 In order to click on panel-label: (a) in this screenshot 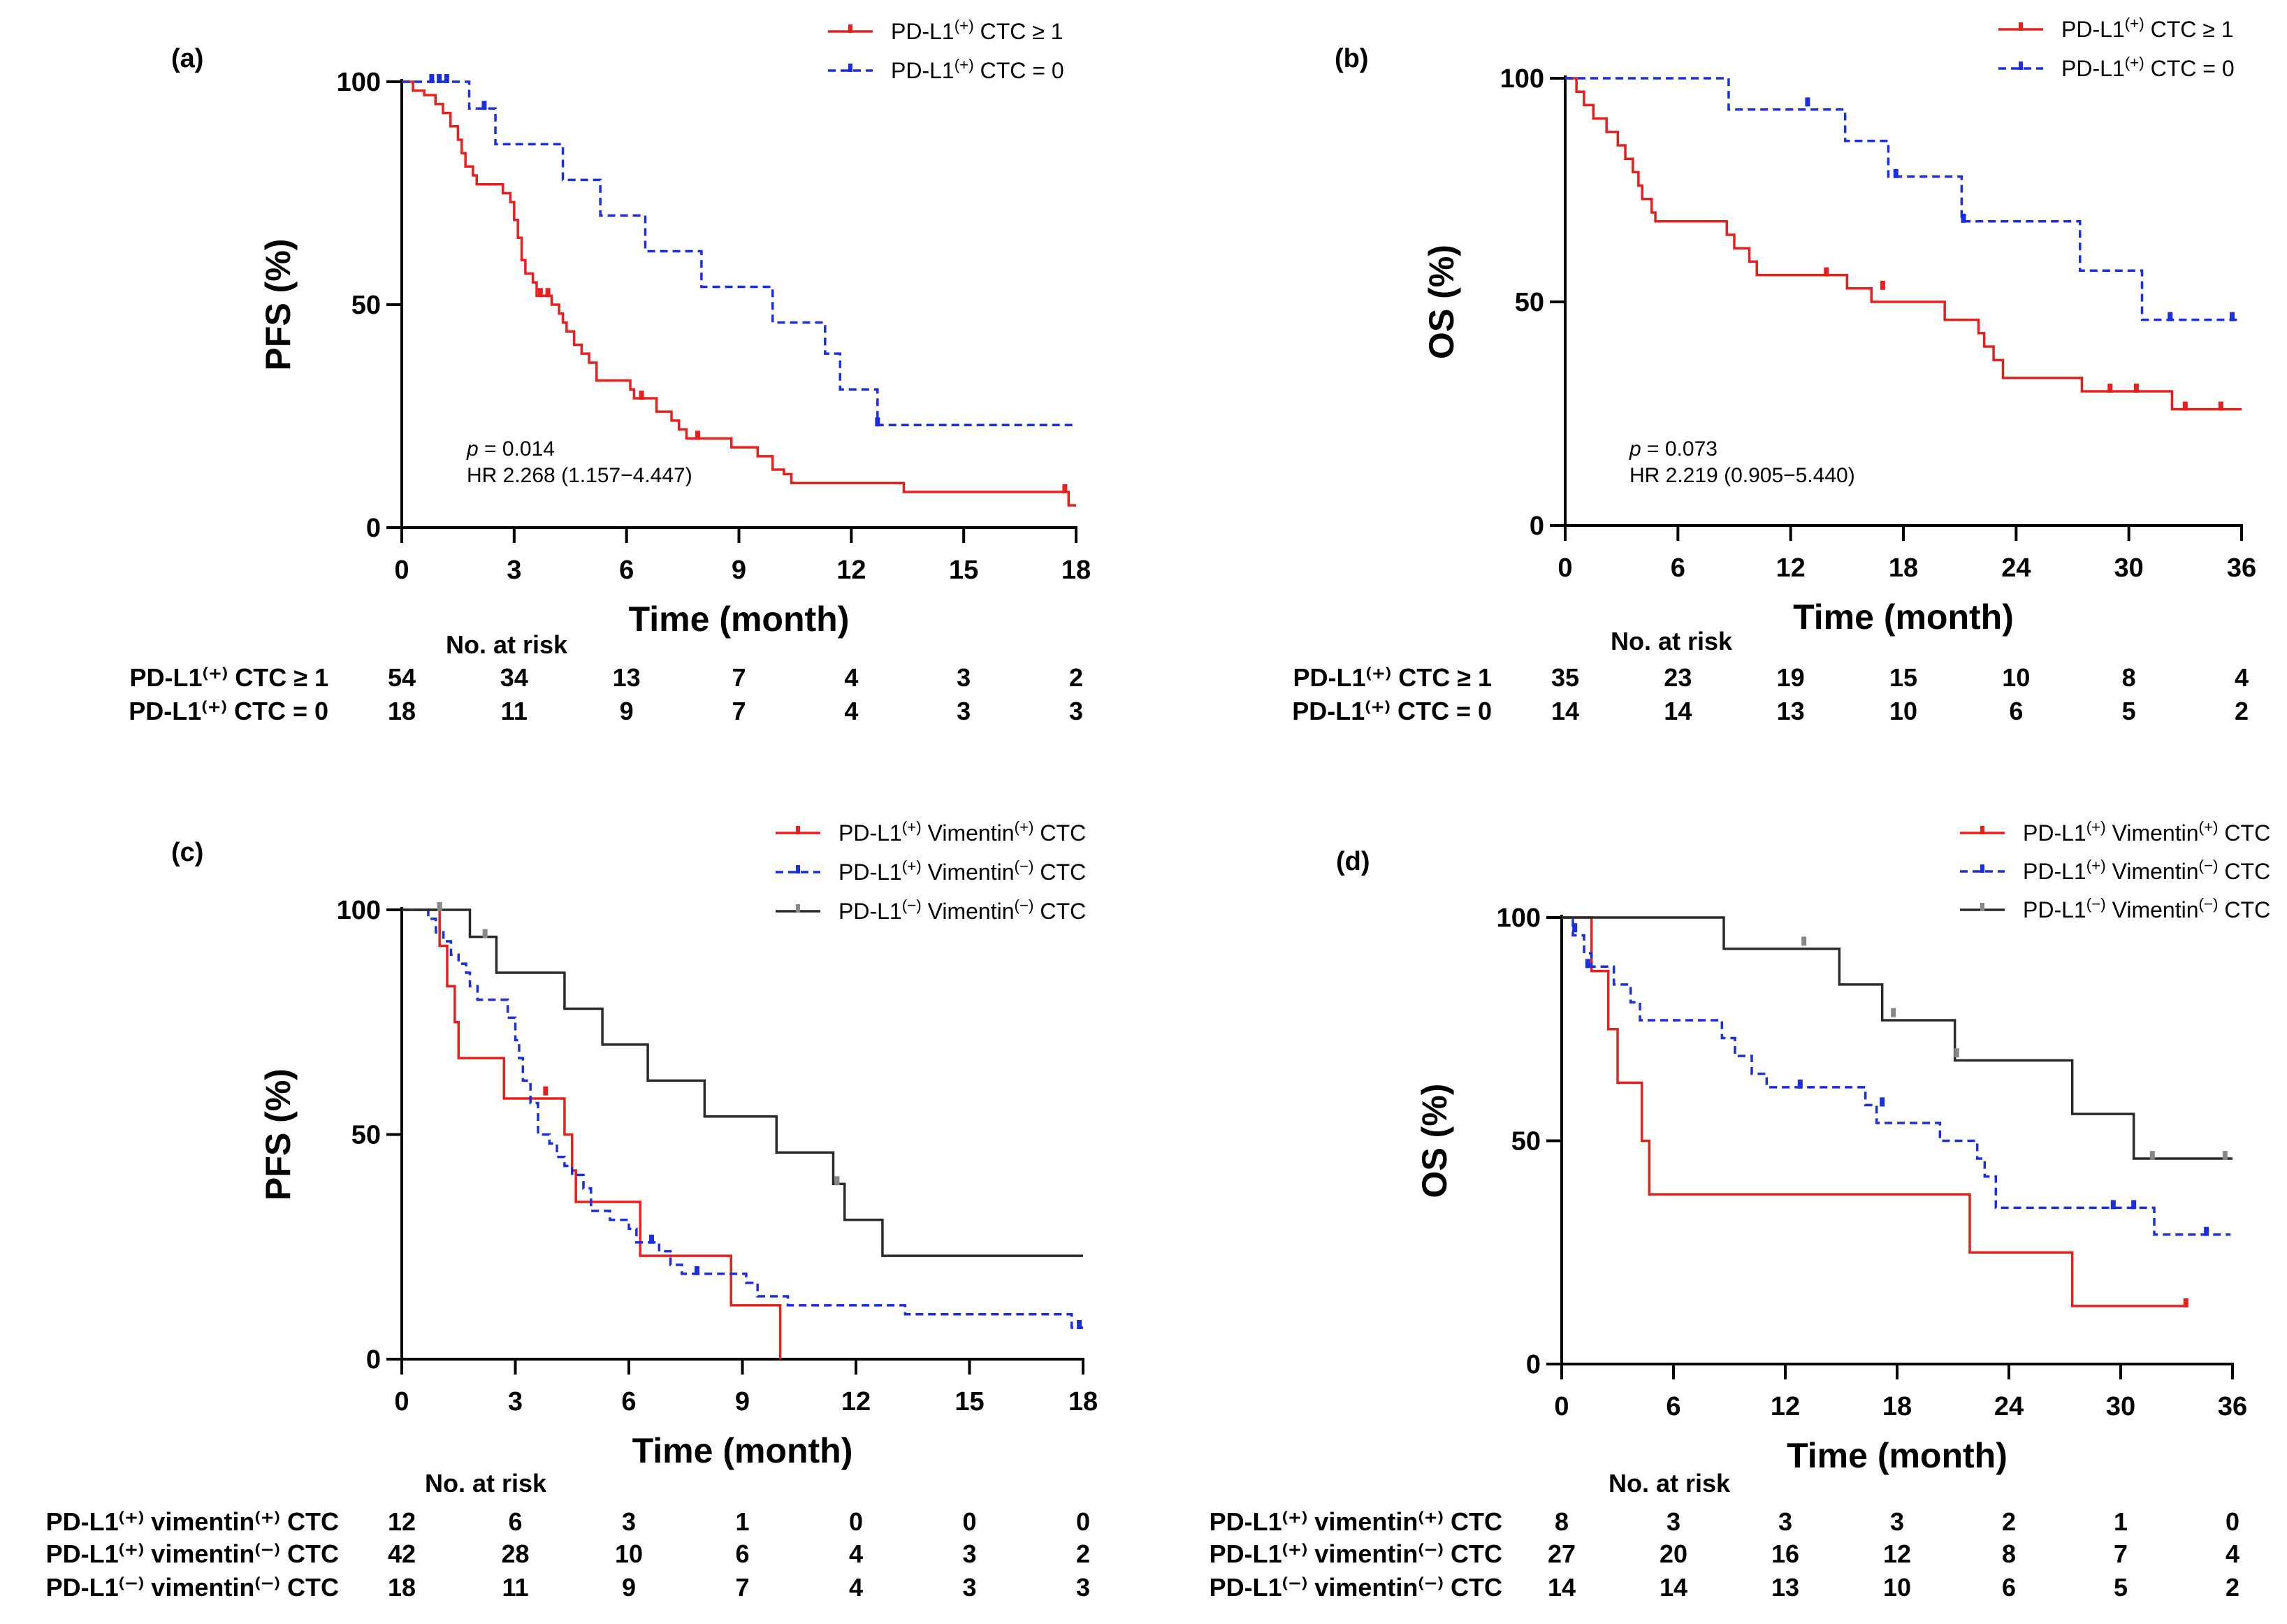, I will do `click(187, 59)`.